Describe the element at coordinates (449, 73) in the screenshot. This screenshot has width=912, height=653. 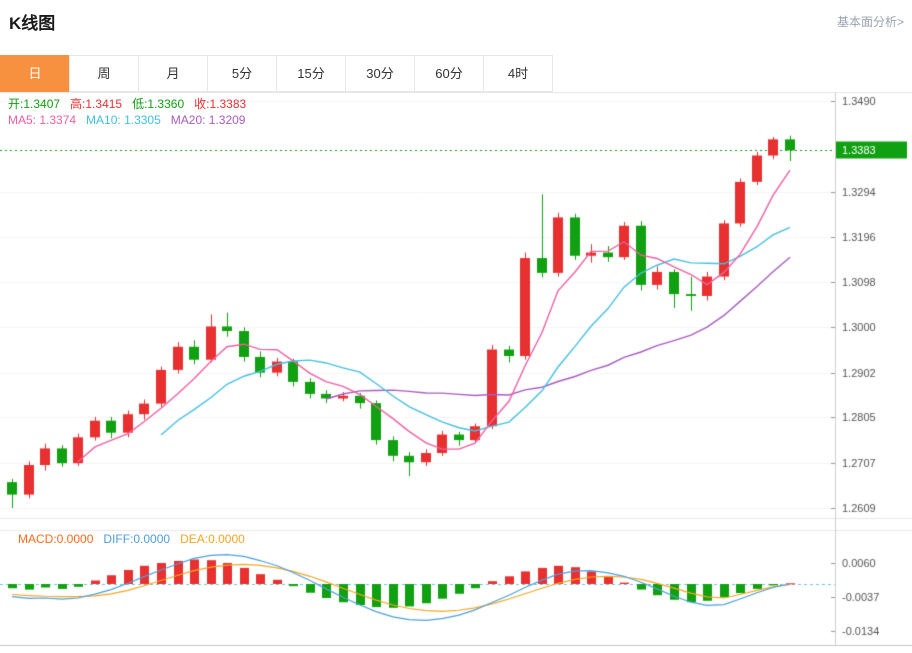
I see `tab-min60: 60分` at that location.